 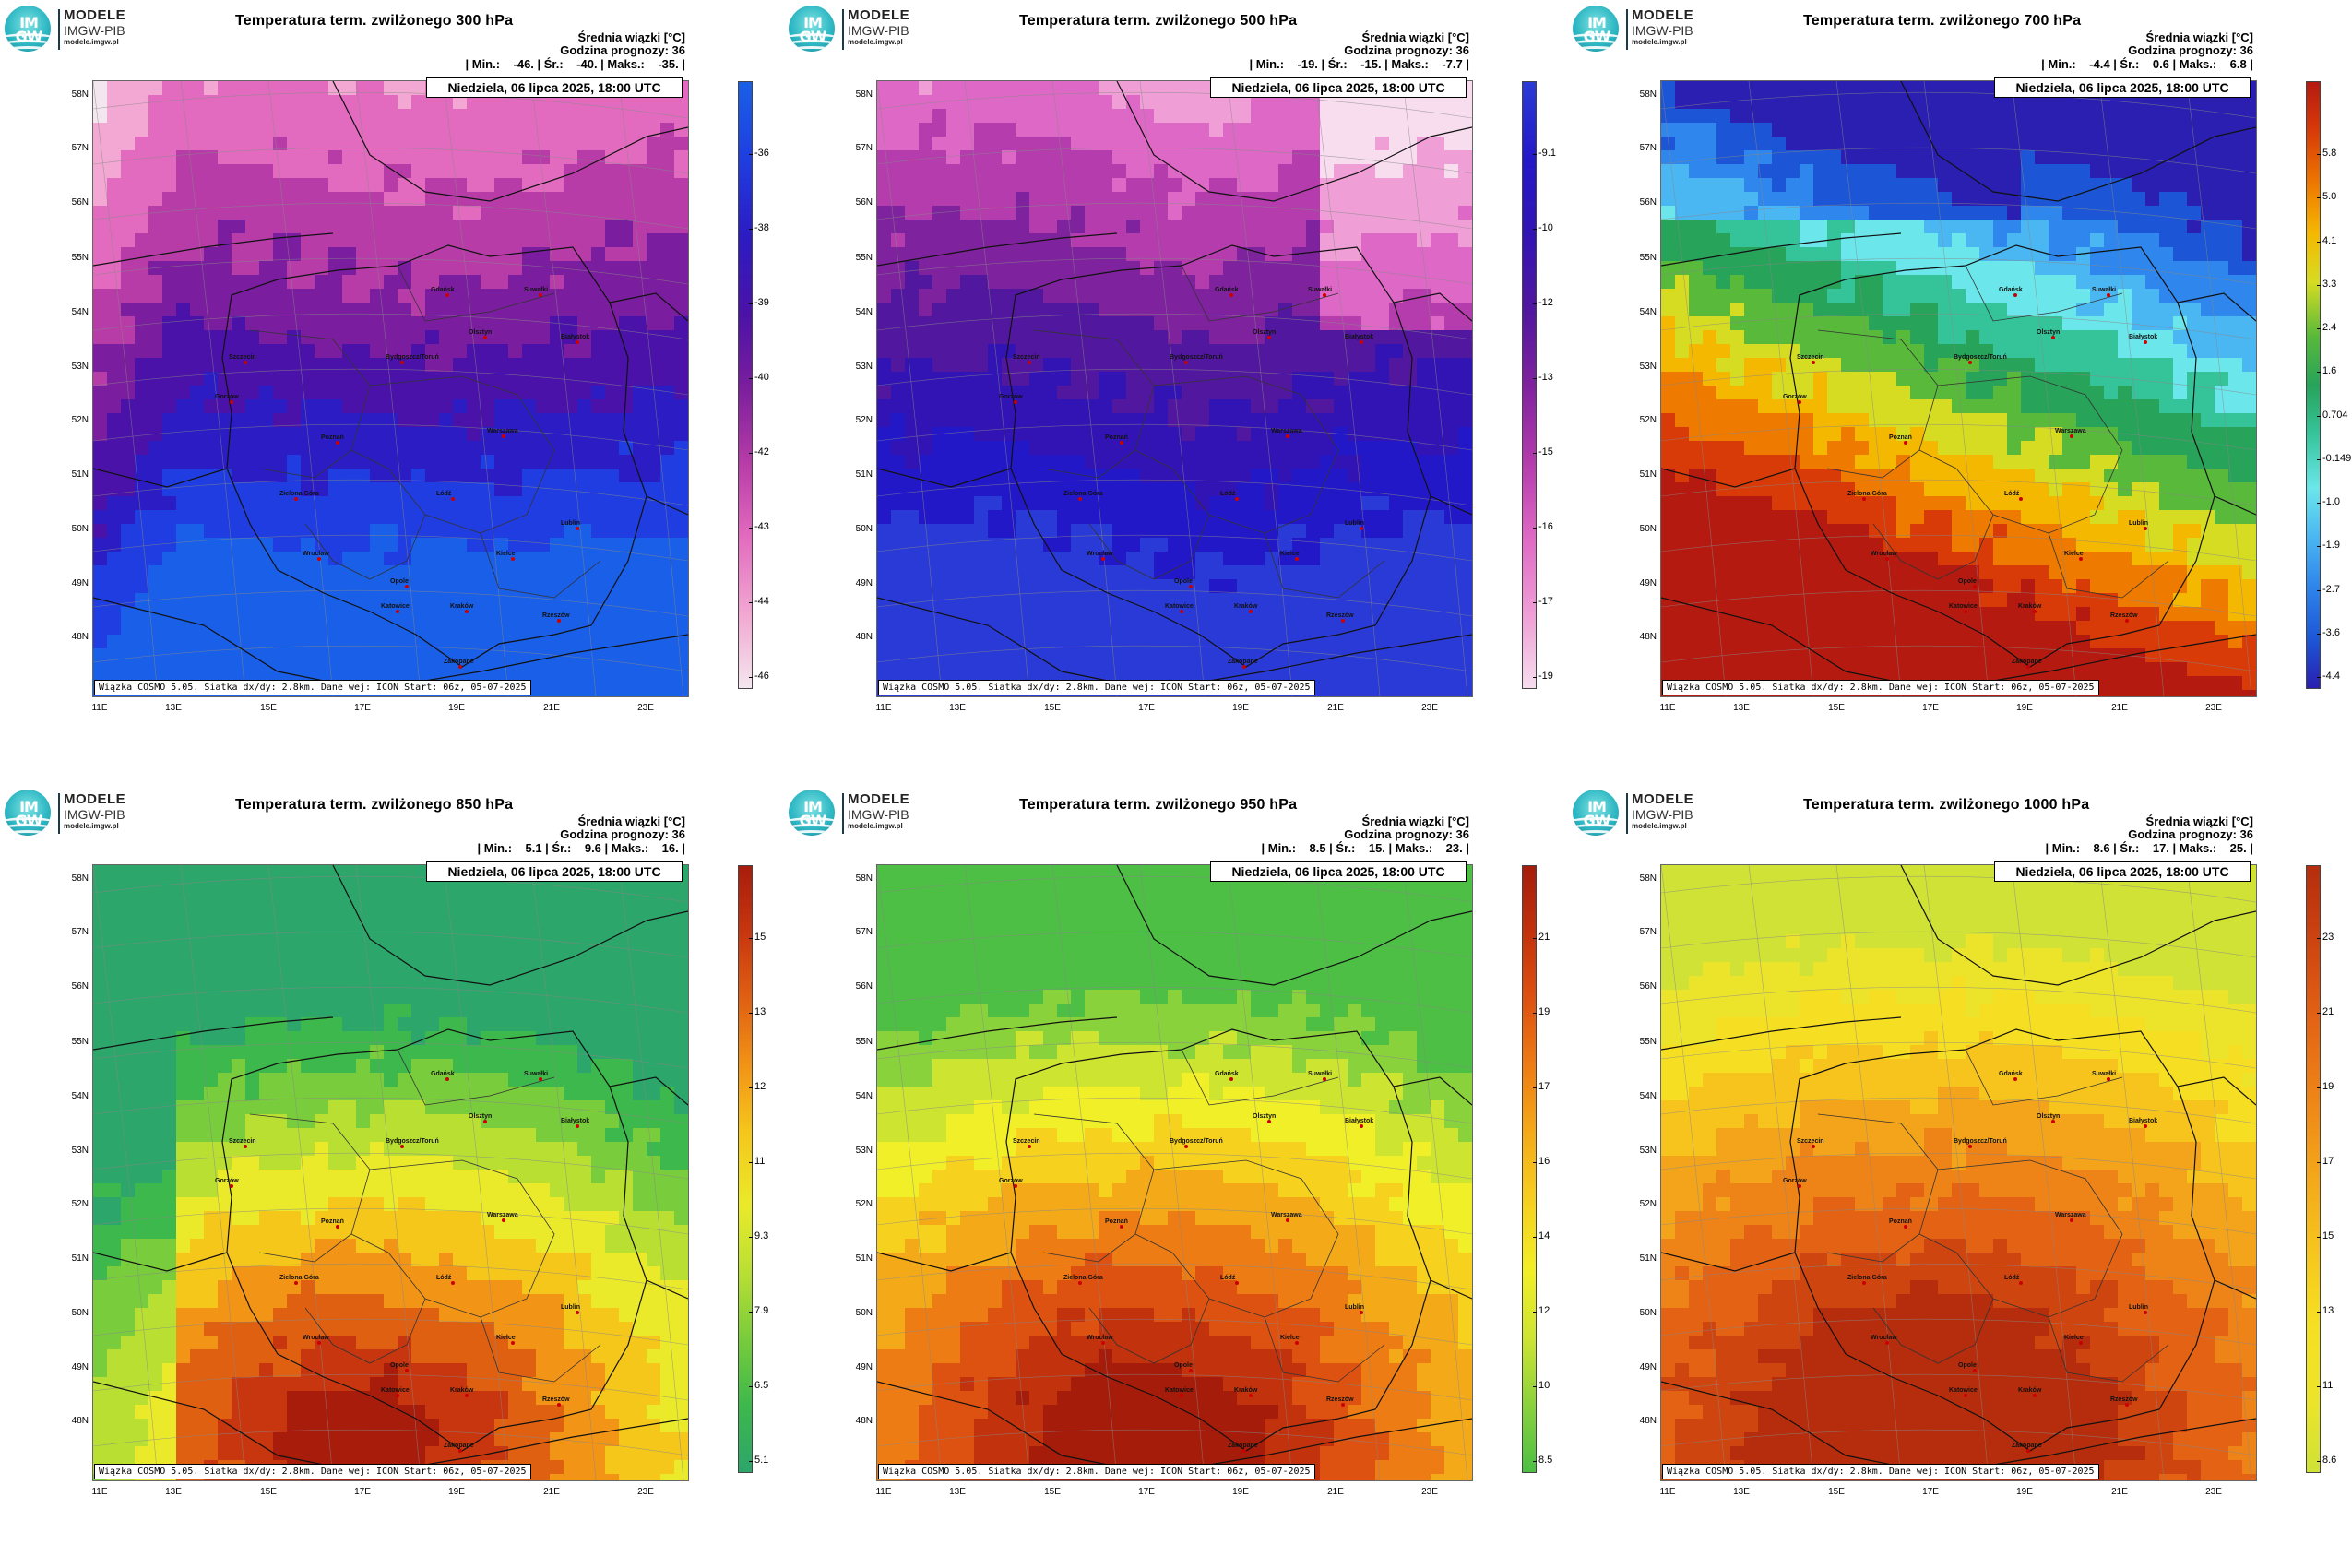 I want to click on colorbar-tick-label: -38, so click(x=759, y=227).